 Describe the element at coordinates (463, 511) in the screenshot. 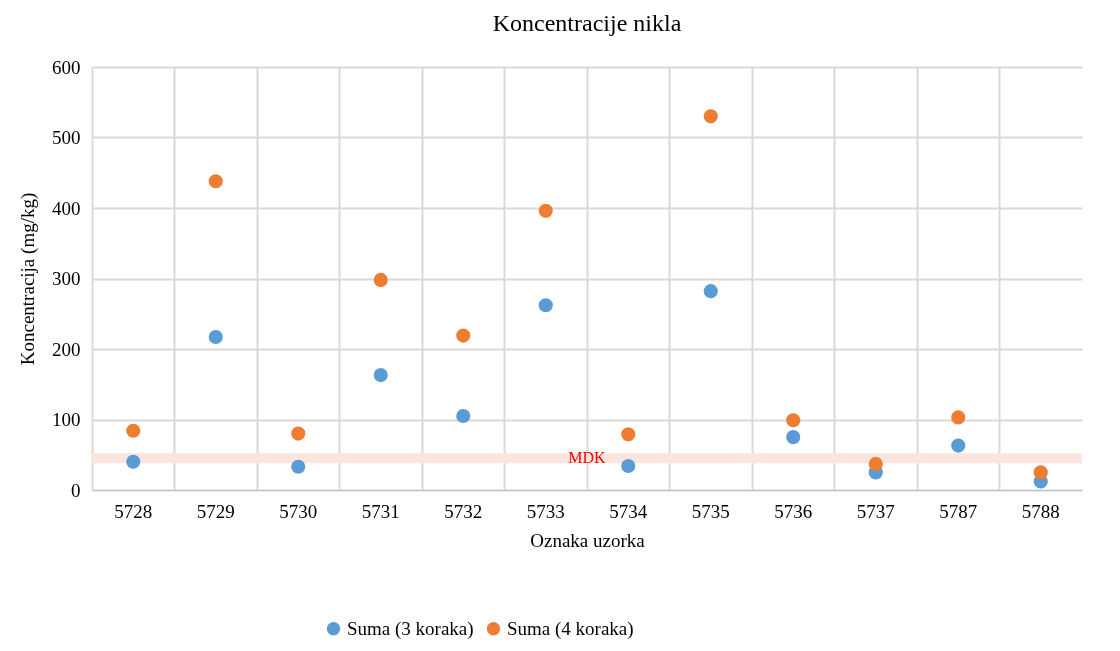

I see `x-tick-label: 5732` at that location.